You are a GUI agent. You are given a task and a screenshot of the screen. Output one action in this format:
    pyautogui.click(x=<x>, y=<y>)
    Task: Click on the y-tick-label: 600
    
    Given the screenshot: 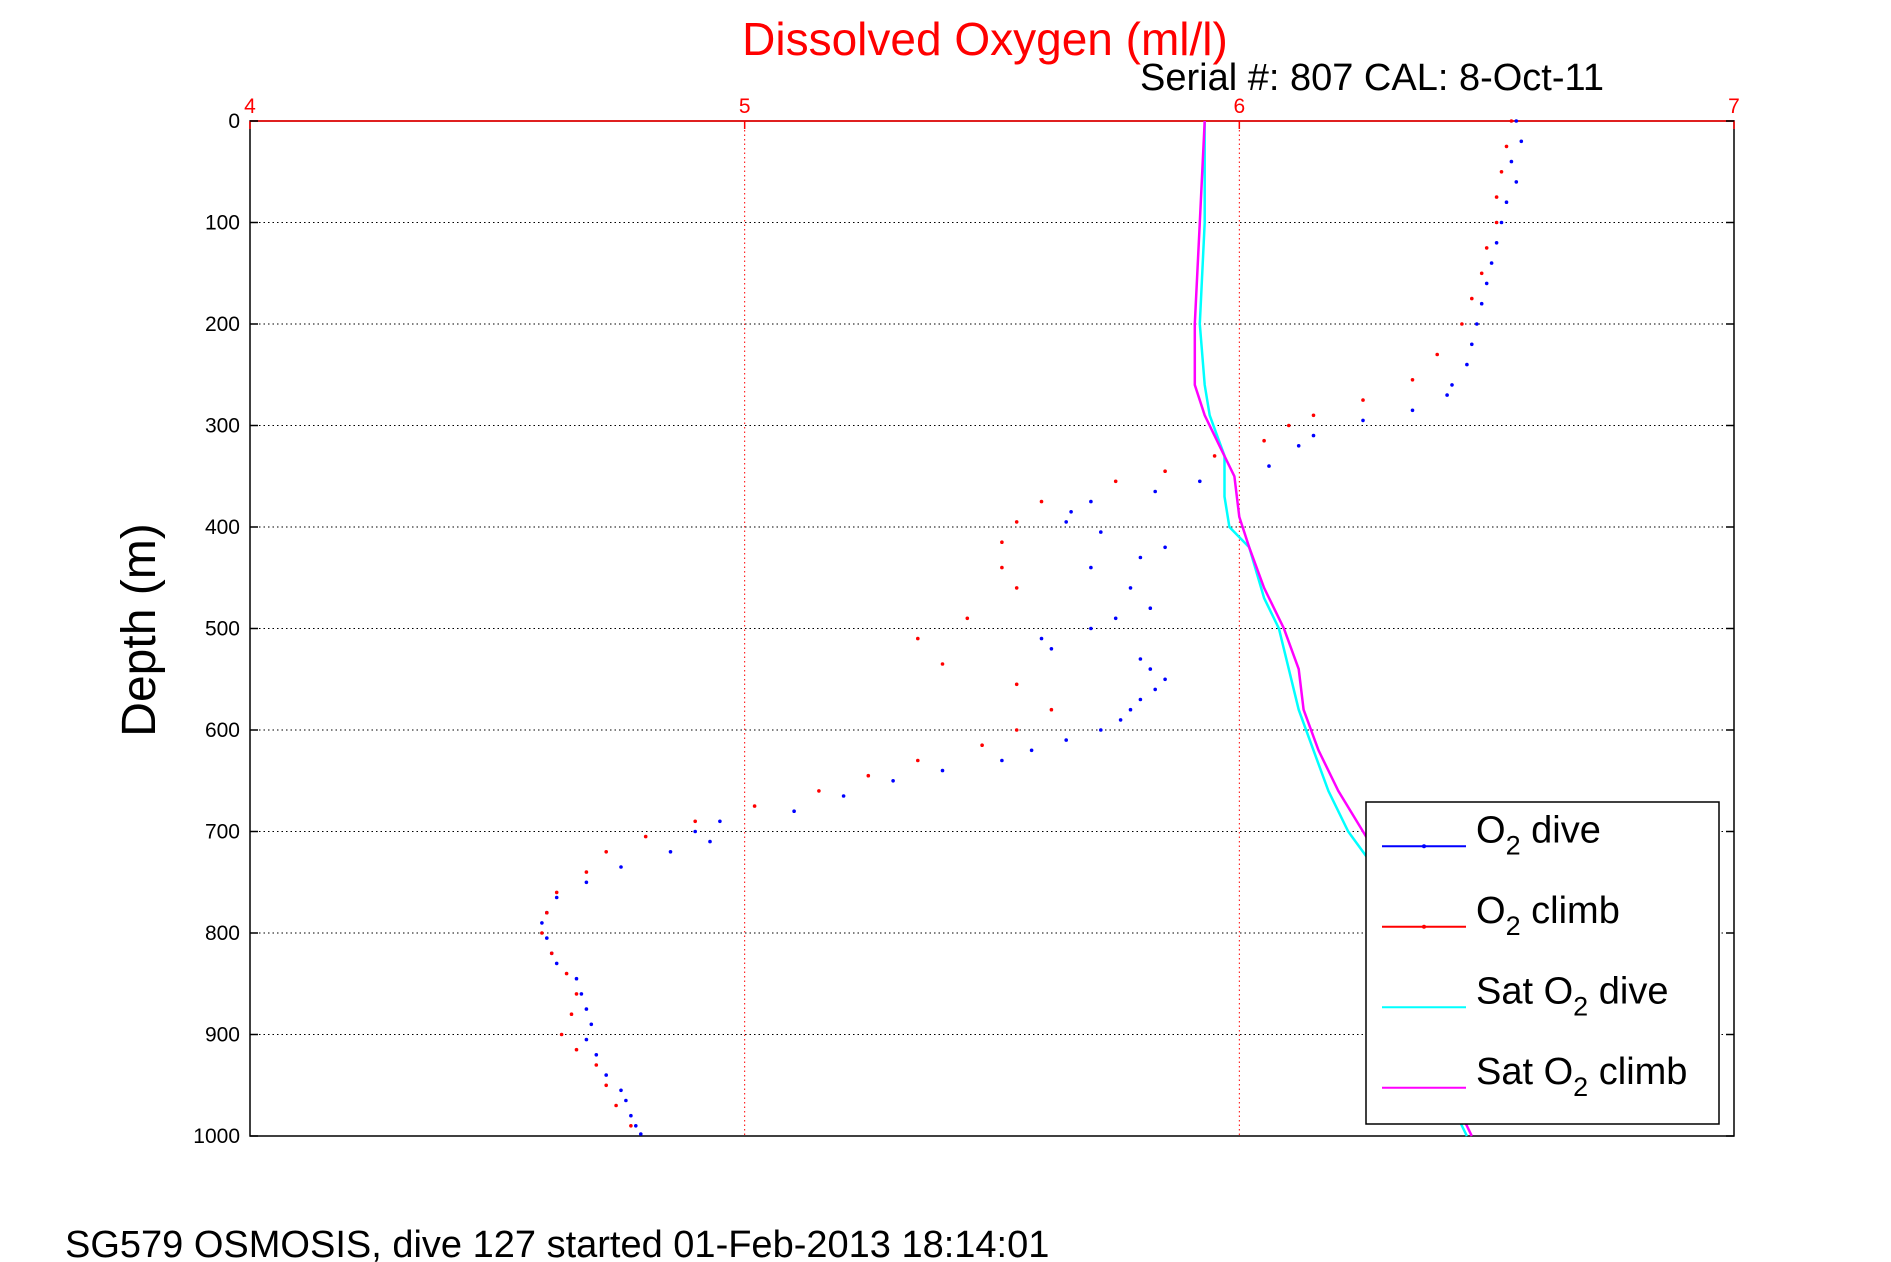 What is the action you would take?
    pyautogui.click(x=222, y=730)
    